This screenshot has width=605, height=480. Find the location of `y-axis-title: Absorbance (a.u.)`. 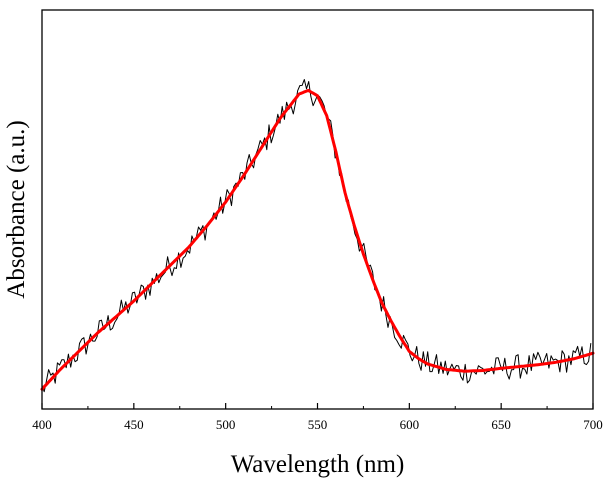

y-axis-title: Absorbance (a.u.) is located at coordinates (16, 209).